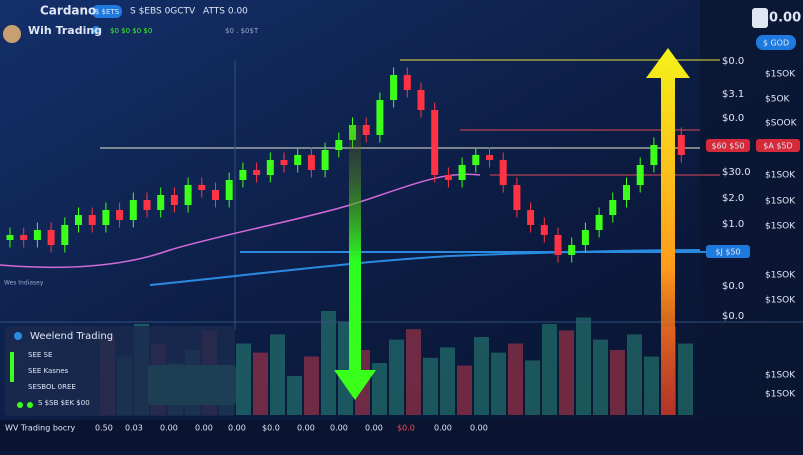 The width and height of the screenshot is (803, 455). I want to click on header-item: ATTS 0.00, so click(225, 12).